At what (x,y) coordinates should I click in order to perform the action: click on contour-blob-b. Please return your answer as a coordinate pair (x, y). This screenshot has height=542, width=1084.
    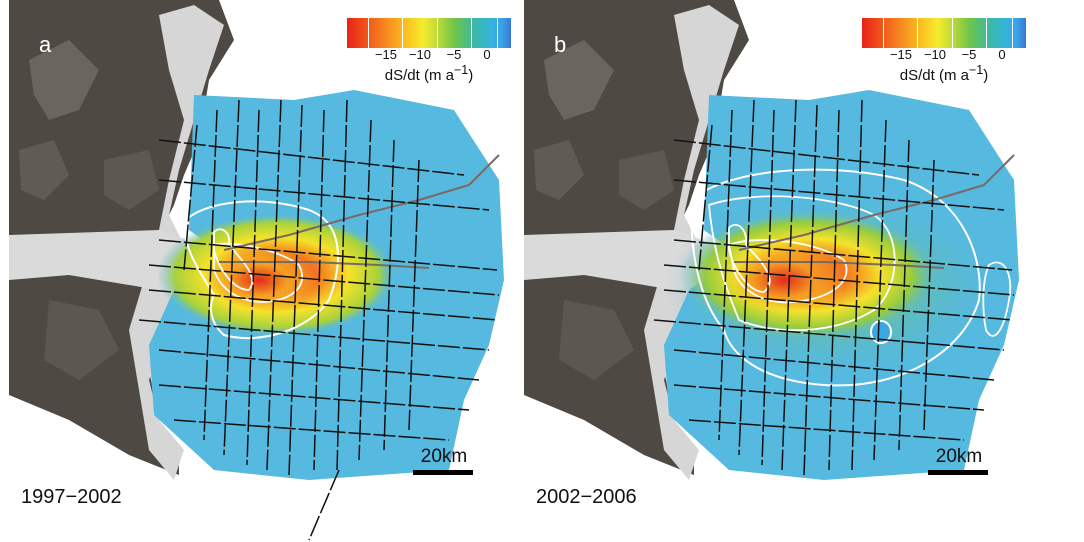
    Looking at the image, I should click on (881, 332).